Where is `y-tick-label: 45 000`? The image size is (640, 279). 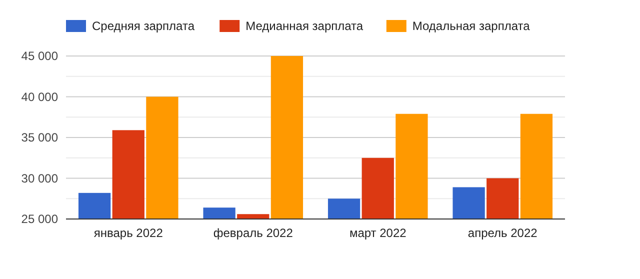
y-tick-label: 45 000 is located at coordinates (39, 56).